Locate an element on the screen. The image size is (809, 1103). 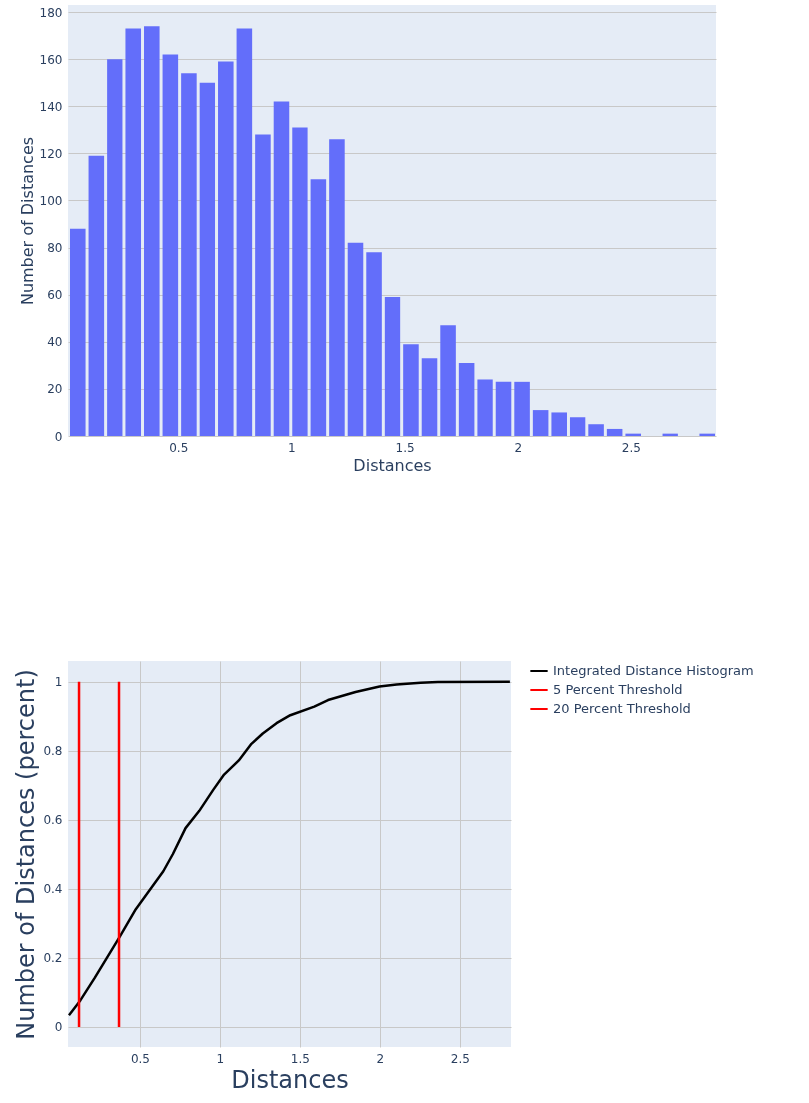
y-tick-label: 160 is located at coordinates (51, 59).